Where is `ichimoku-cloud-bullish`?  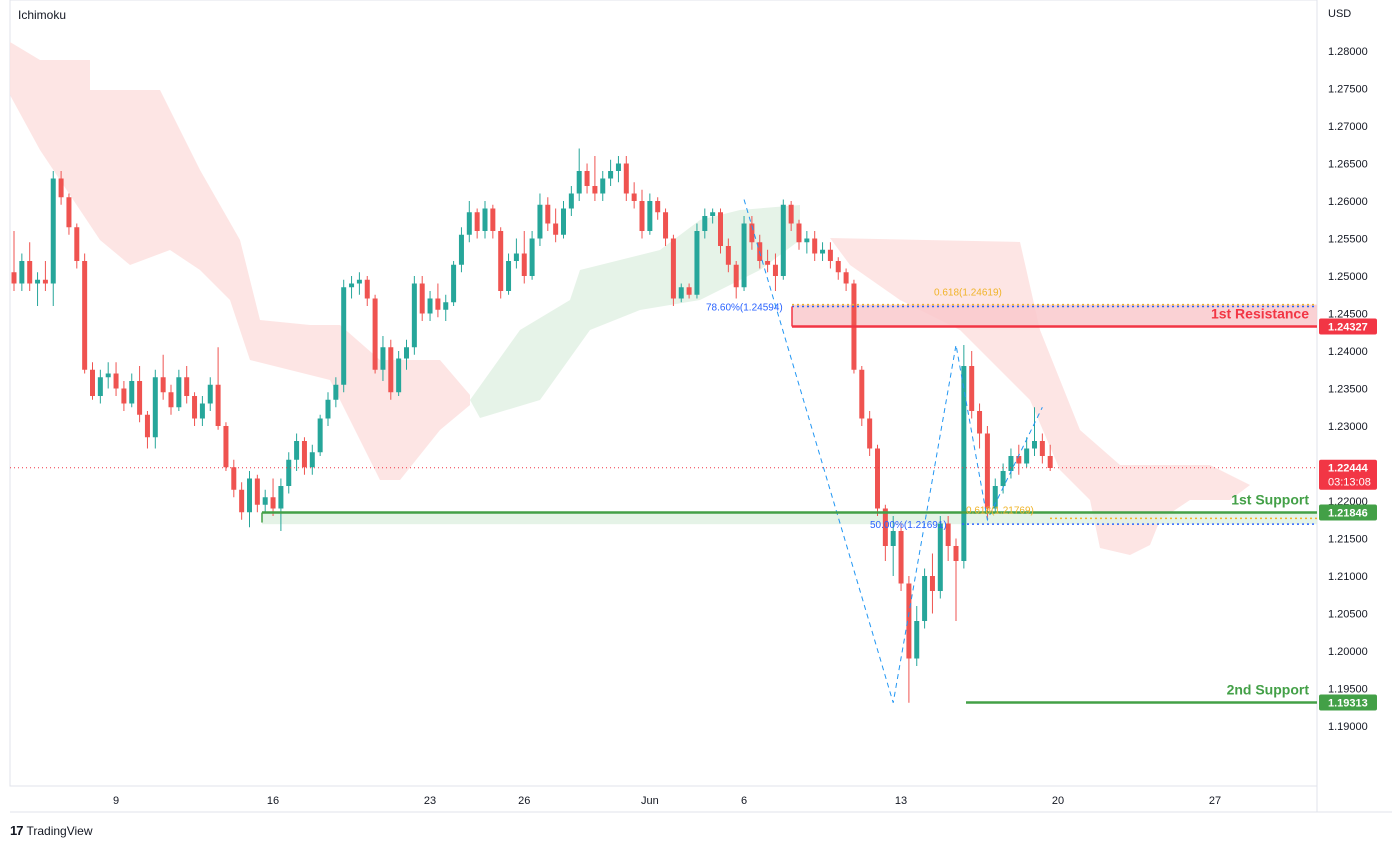 ichimoku-cloud-bullish is located at coordinates (635, 311).